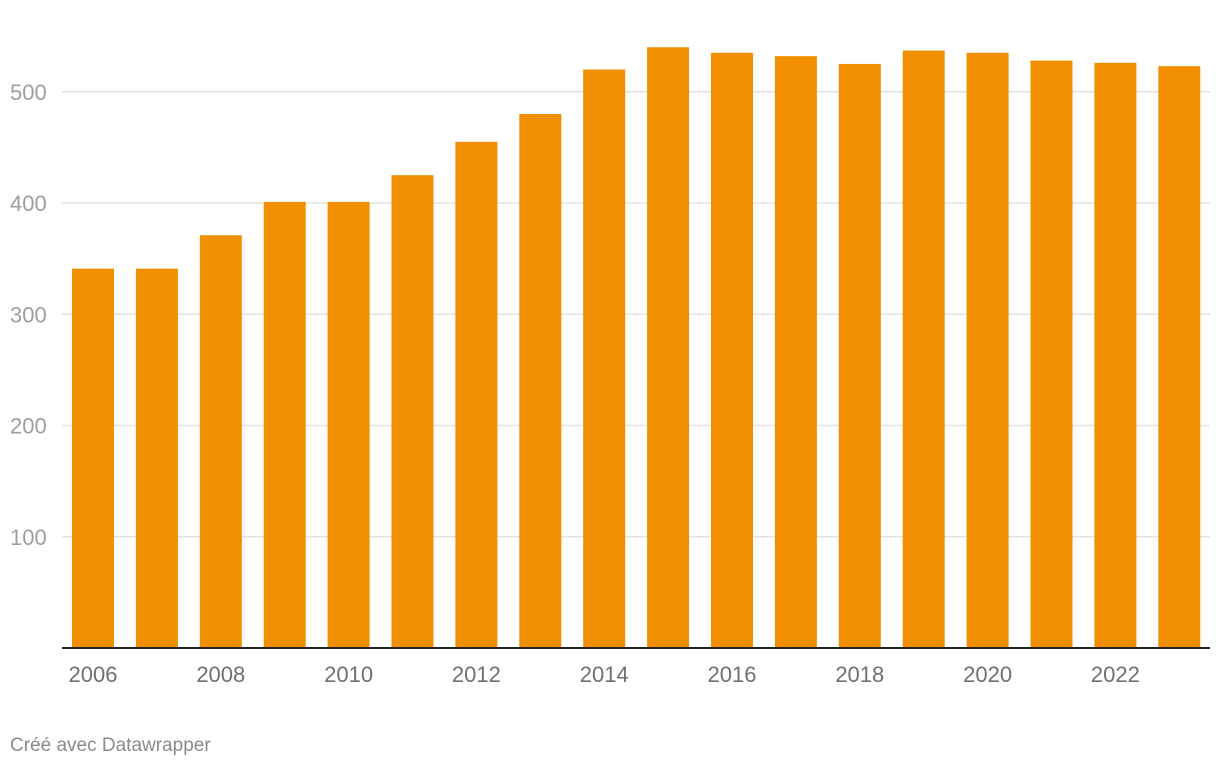  What do you see at coordinates (732, 674) in the screenshot?
I see `x-tick-label: 2016` at bounding box center [732, 674].